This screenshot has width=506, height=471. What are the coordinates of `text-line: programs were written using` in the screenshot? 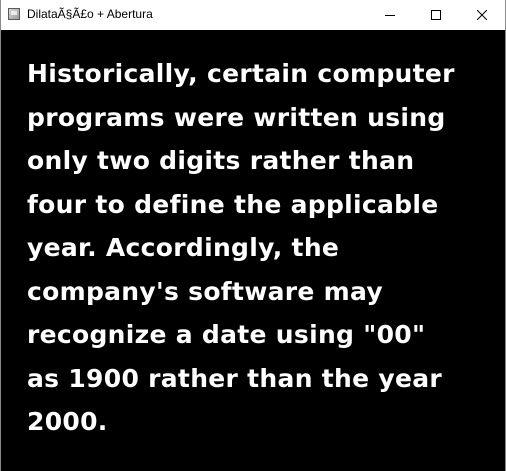 It's located at (236, 117).